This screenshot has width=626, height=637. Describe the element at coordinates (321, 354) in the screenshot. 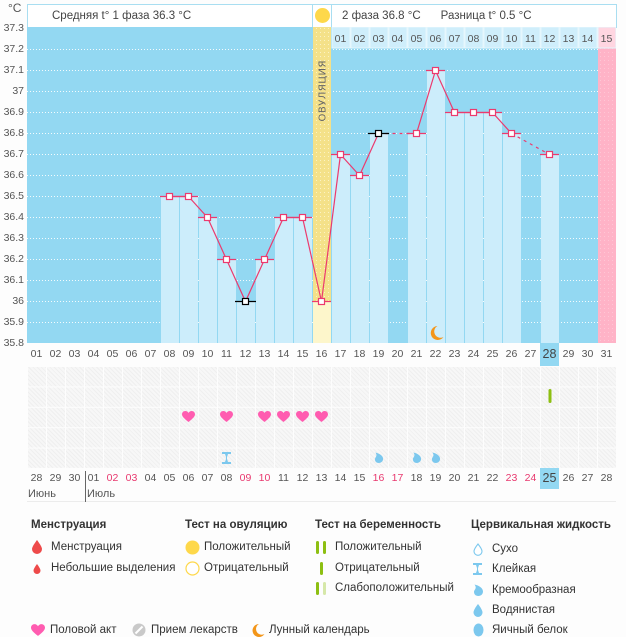

I see `x-tick-label: 16` at that location.